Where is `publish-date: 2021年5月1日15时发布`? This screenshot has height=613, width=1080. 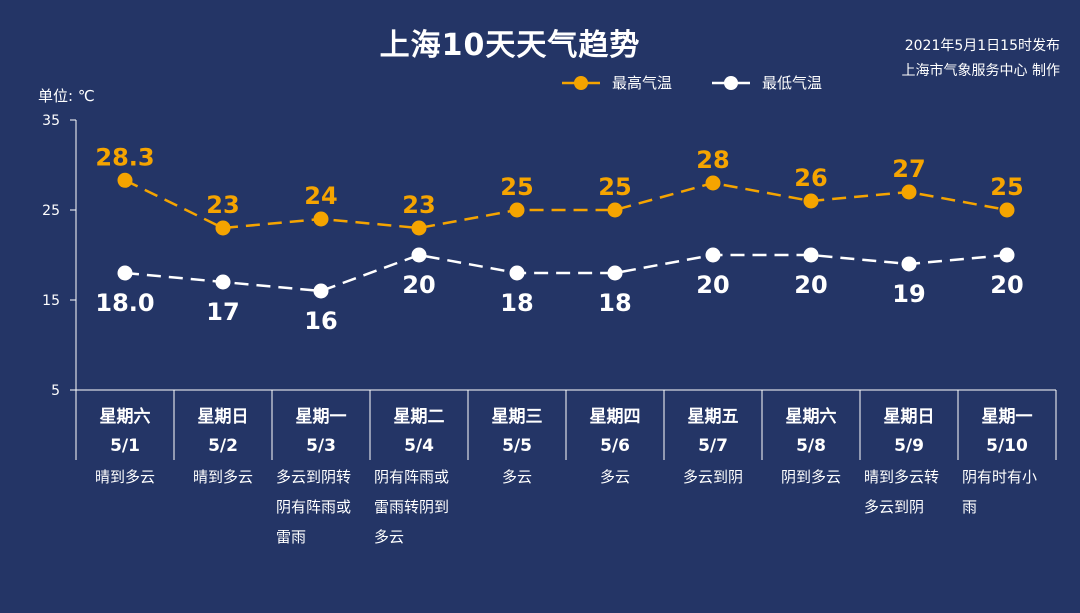
publish-date: 2021年5月1日15时发布 is located at coordinates (982, 46).